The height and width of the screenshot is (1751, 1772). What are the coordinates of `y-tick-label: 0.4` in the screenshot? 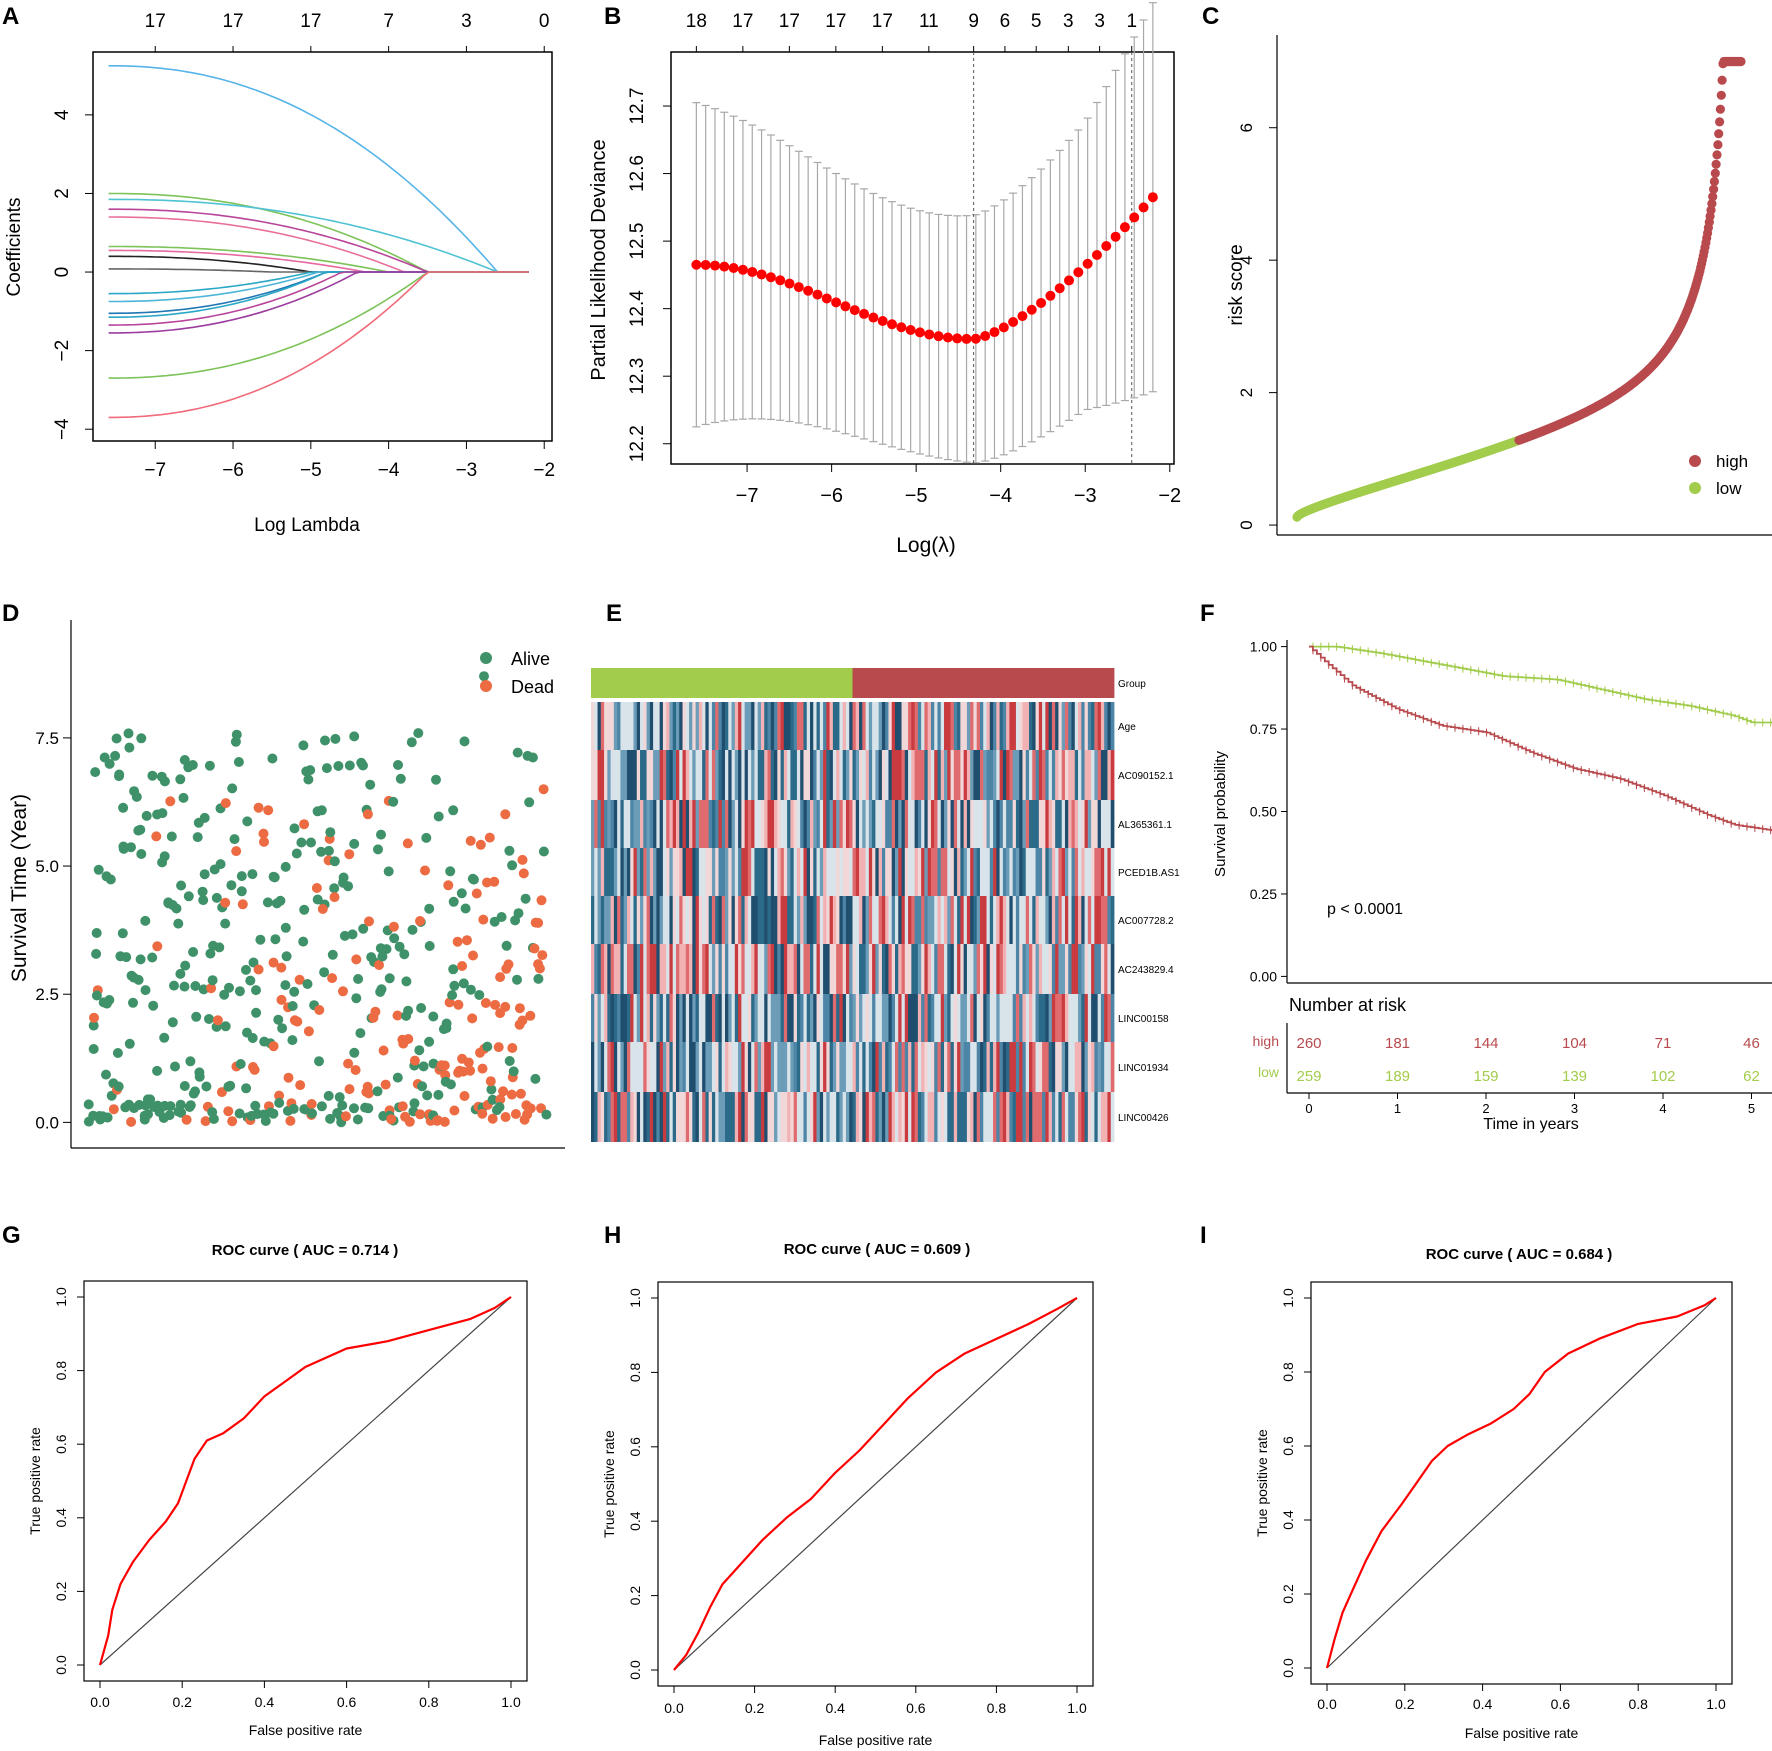 It's located at (1288, 1520).